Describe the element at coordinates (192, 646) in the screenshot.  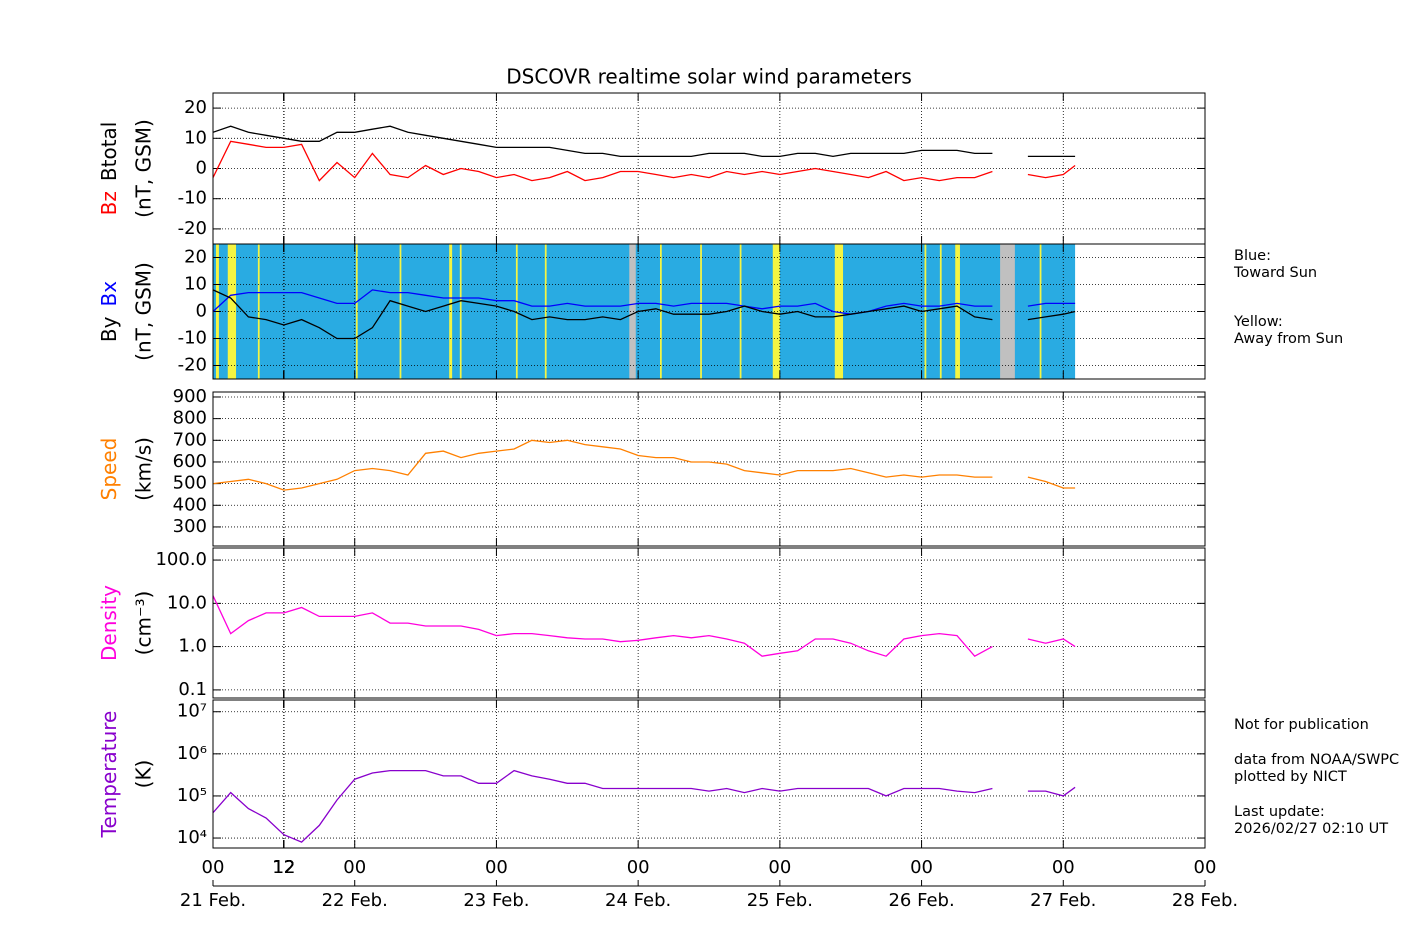
I see `y-tick-label: 1.0` at that location.